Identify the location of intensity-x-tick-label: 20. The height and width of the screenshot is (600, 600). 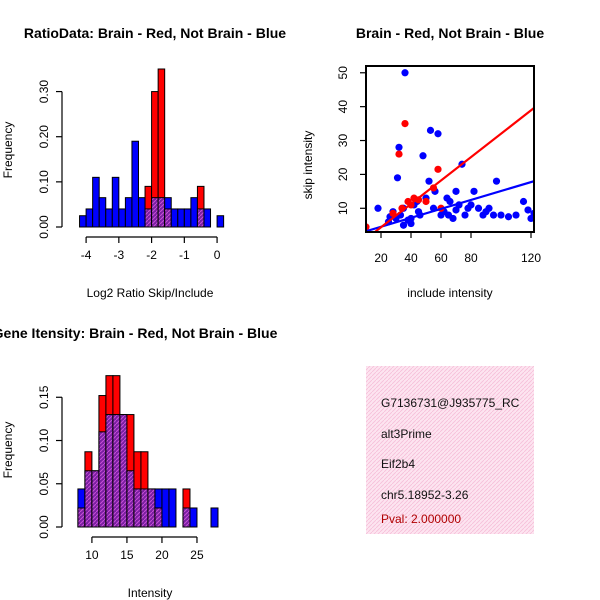
(162, 555).